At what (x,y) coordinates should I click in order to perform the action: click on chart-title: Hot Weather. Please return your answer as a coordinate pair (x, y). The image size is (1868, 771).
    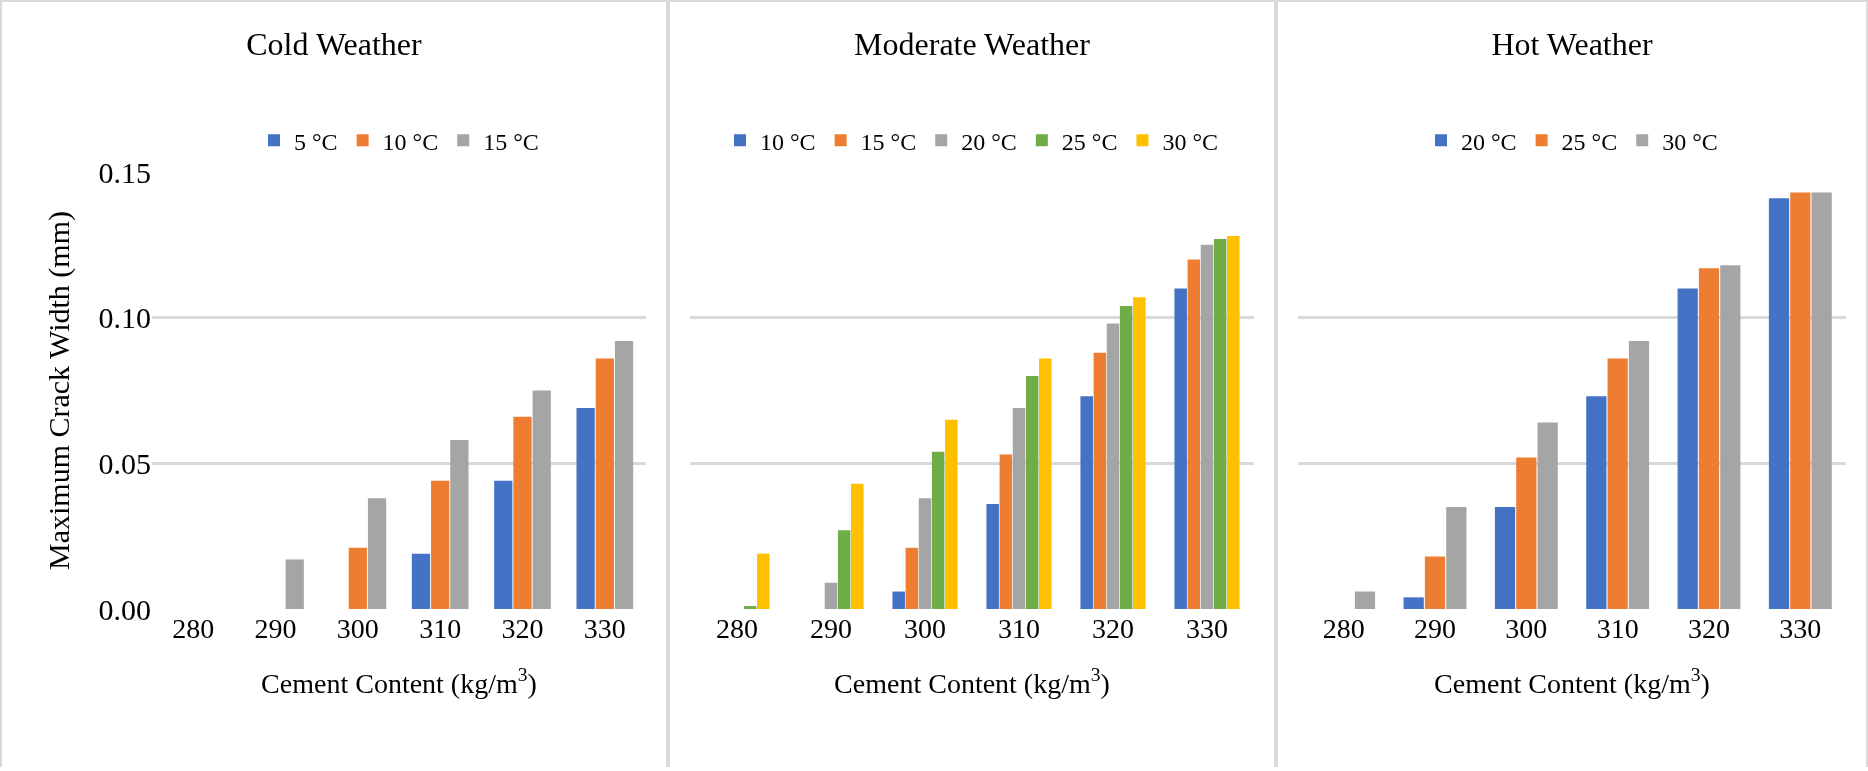
    Looking at the image, I should click on (1572, 44).